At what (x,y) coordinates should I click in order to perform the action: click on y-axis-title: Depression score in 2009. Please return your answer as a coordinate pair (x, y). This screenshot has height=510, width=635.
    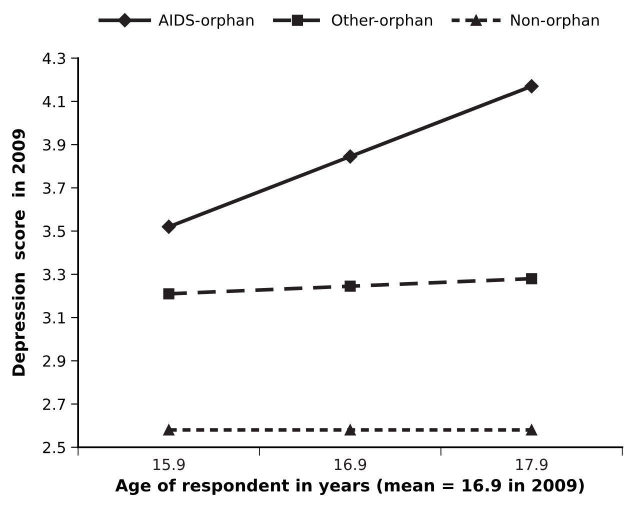
    Looking at the image, I should click on (20, 252).